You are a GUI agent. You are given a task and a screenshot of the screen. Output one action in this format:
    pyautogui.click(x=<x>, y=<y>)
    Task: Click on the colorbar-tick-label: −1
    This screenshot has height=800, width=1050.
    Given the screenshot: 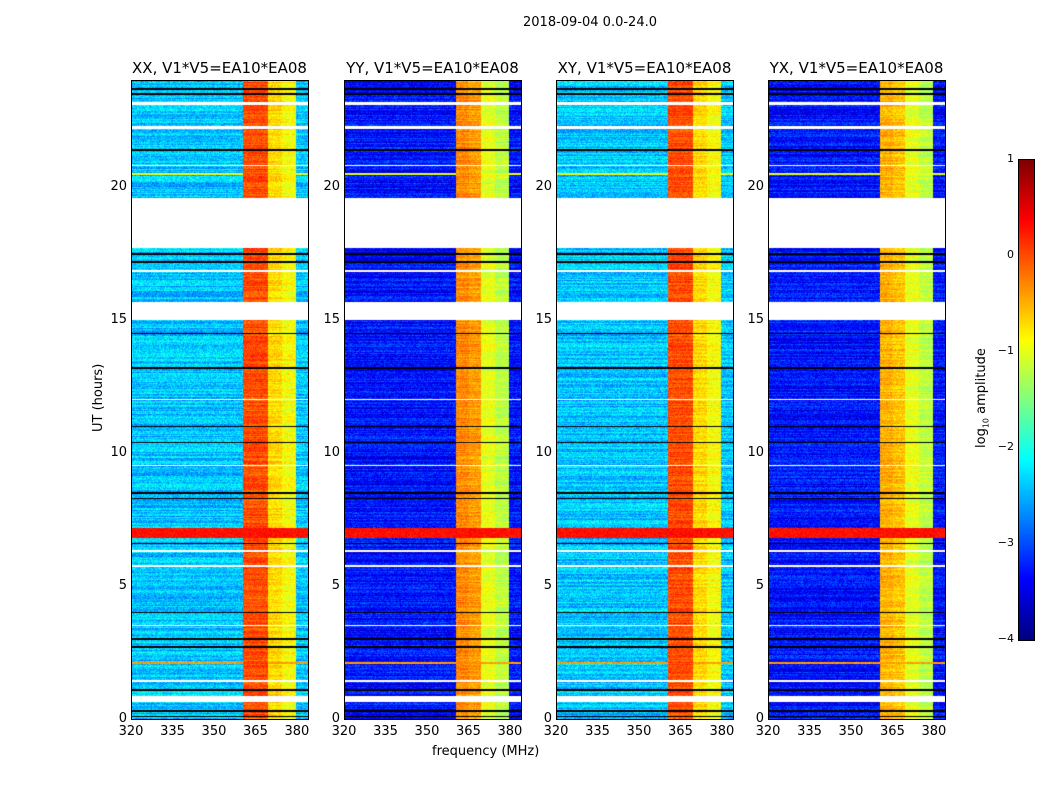 What is the action you would take?
    pyautogui.click(x=1005, y=350)
    